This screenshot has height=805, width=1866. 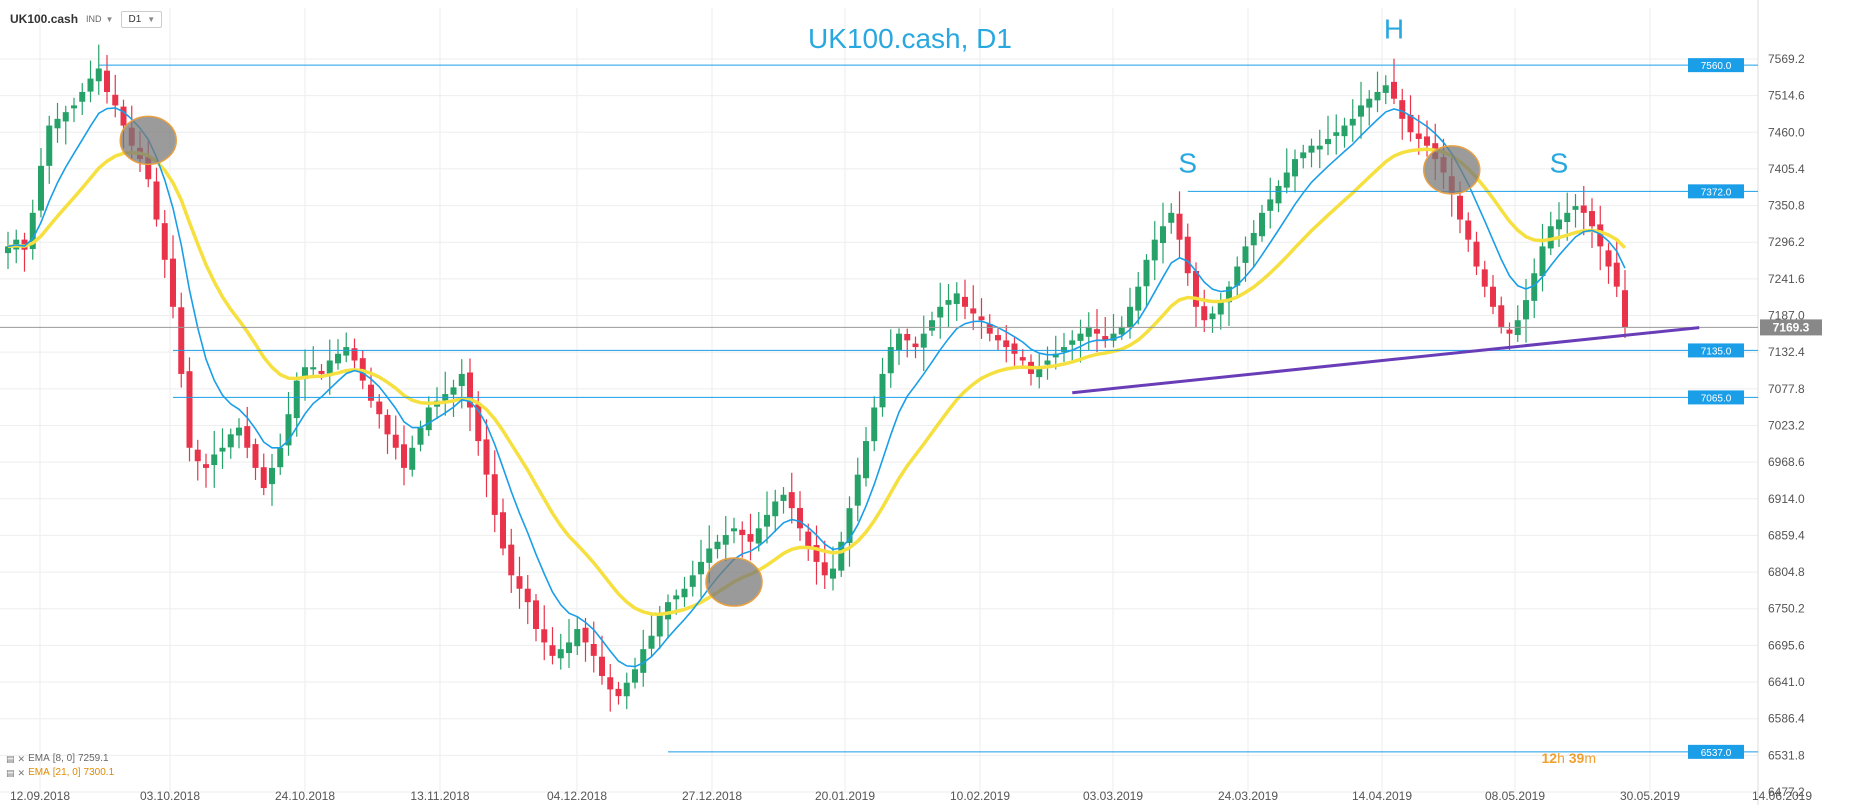 What do you see at coordinates (170, 796) in the screenshot?
I see `x-tick-label: 03.10.2018` at bounding box center [170, 796].